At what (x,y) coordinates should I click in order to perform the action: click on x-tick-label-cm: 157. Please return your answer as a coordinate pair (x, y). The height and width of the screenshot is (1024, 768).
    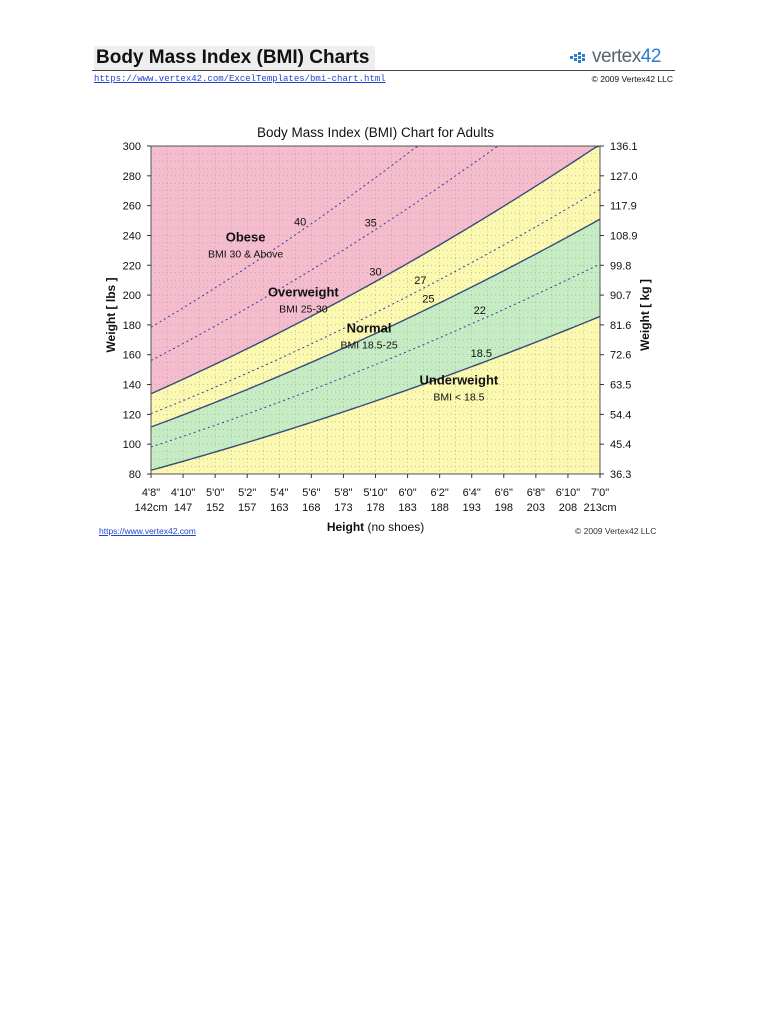
    Looking at the image, I should click on (247, 508).